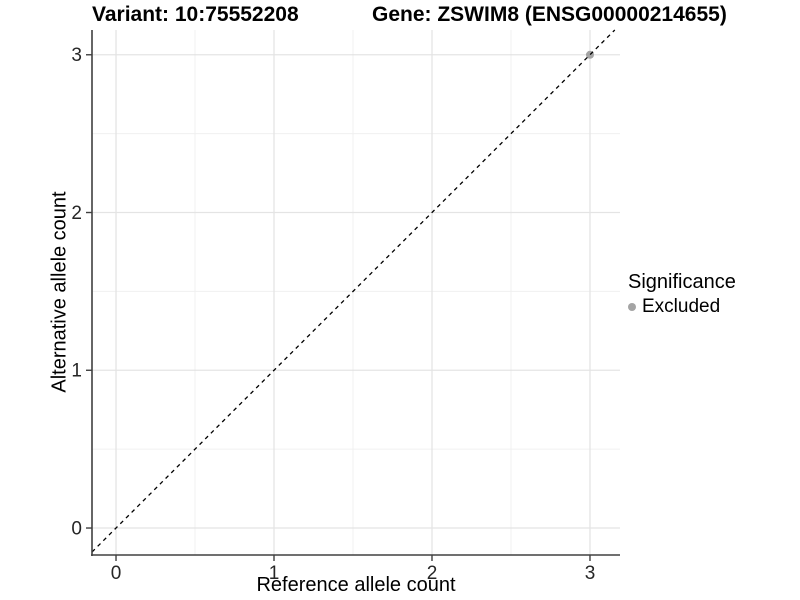 The image size is (800, 600). Describe the element at coordinates (76, 528) in the screenshot. I see `y-tick-label: 0` at that location.